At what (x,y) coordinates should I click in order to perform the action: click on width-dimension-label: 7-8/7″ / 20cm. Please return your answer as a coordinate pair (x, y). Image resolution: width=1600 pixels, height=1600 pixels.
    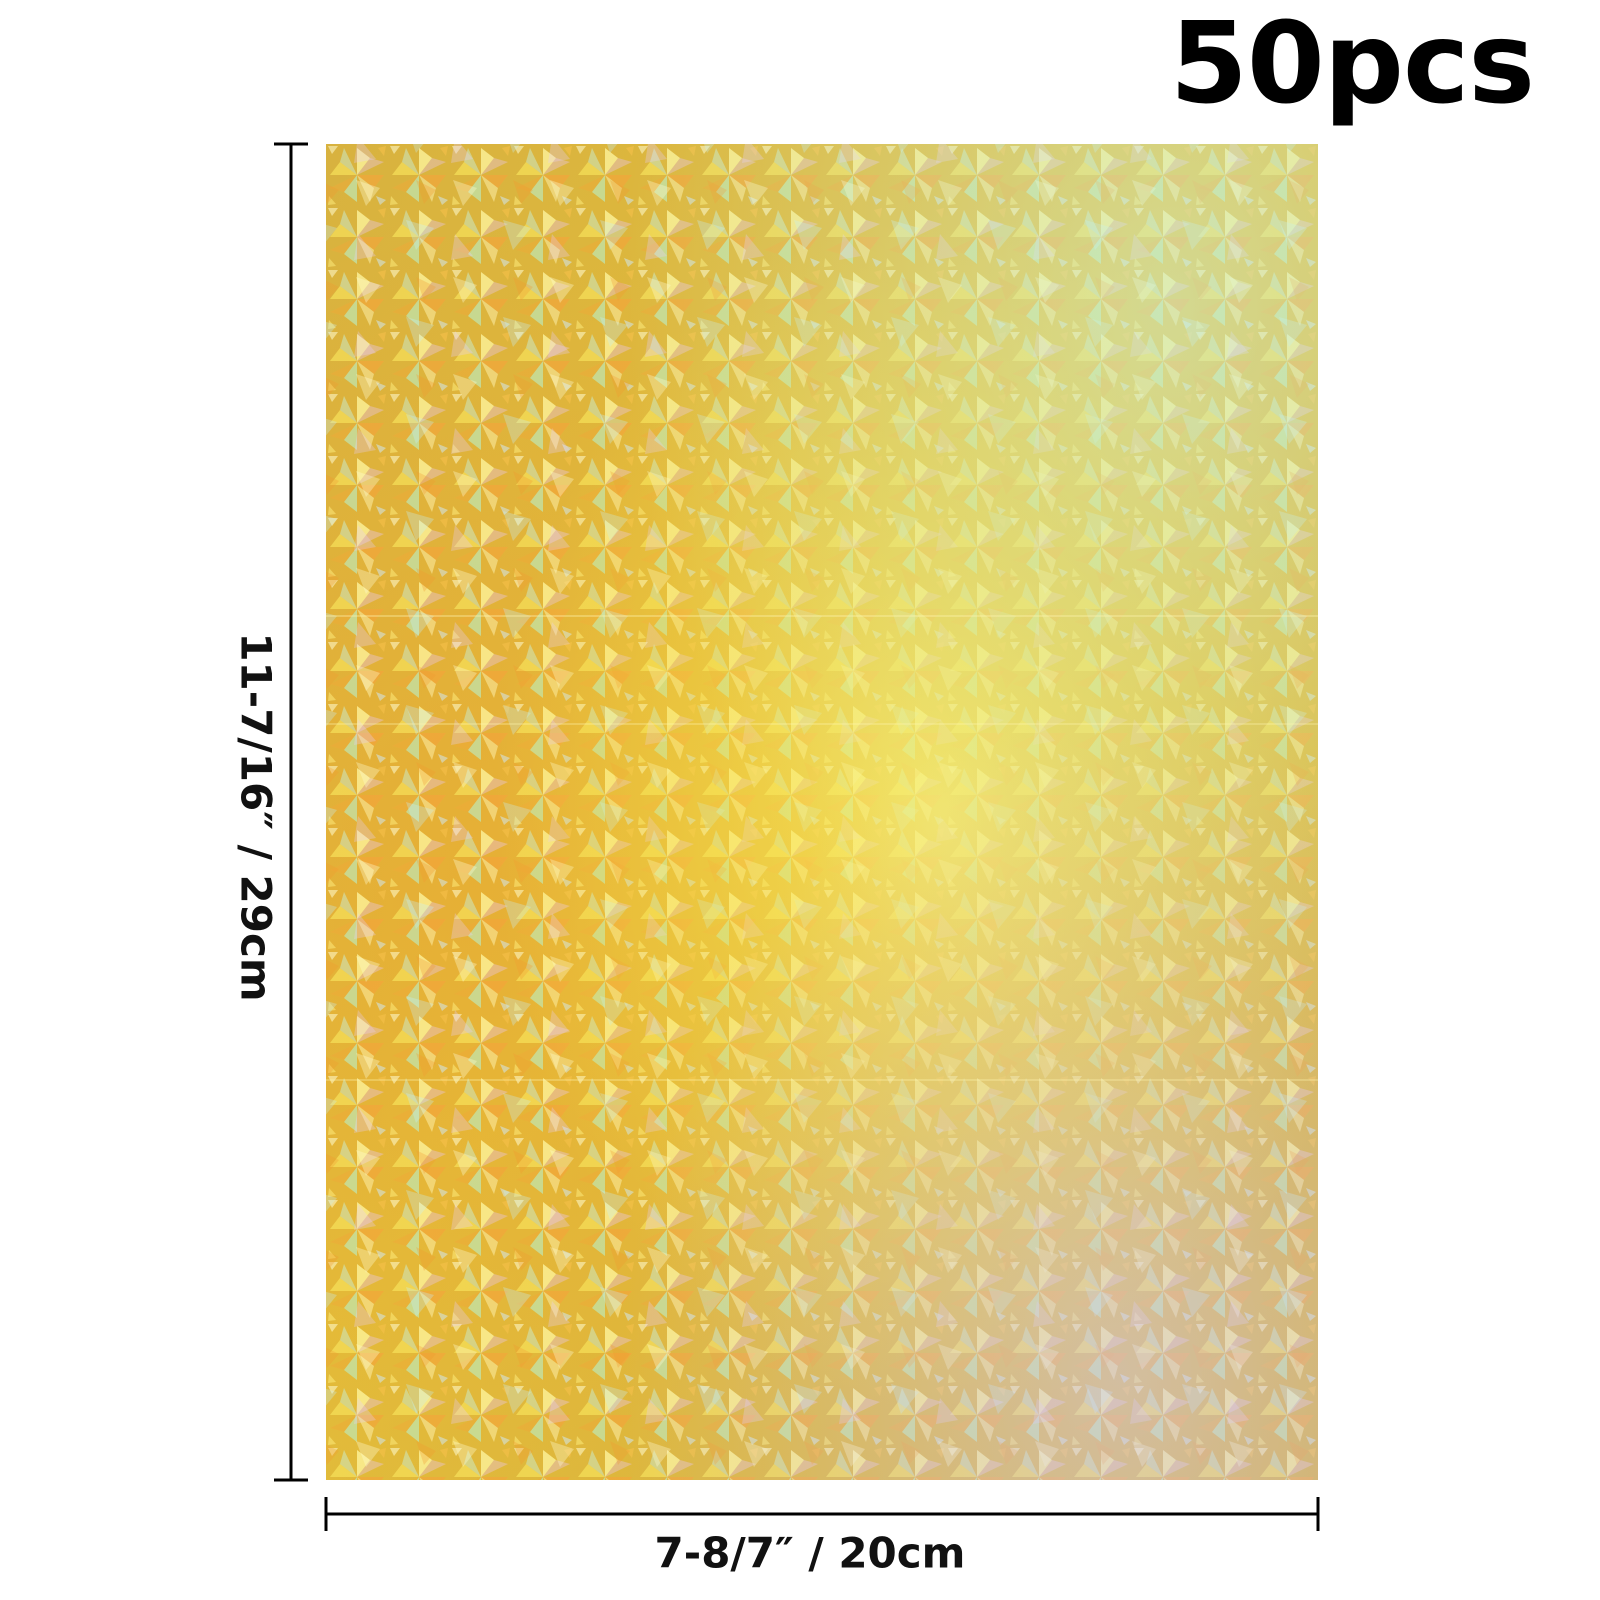
    Looking at the image, I should click on (810, 1553).